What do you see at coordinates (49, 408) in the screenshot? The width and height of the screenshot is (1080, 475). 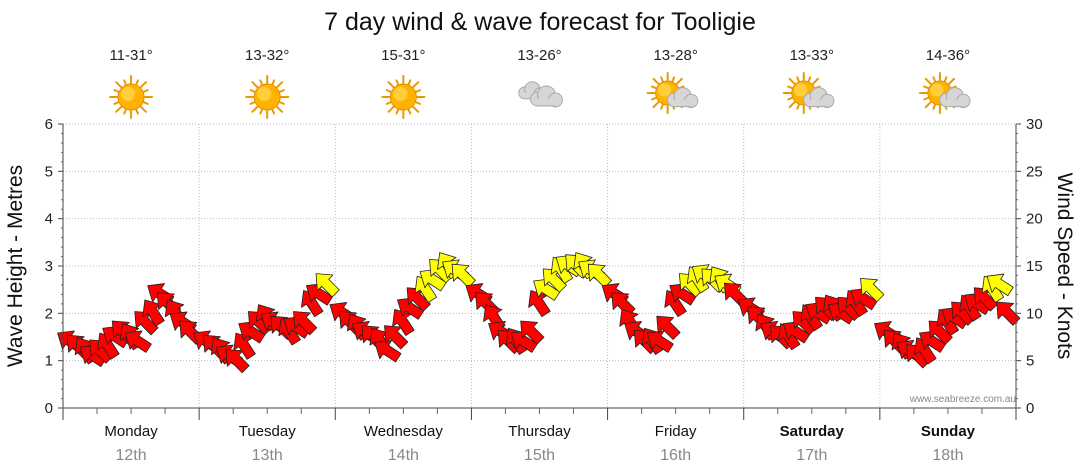 I see `y-tick-label-left: 0` at bounding box center [49, 408].